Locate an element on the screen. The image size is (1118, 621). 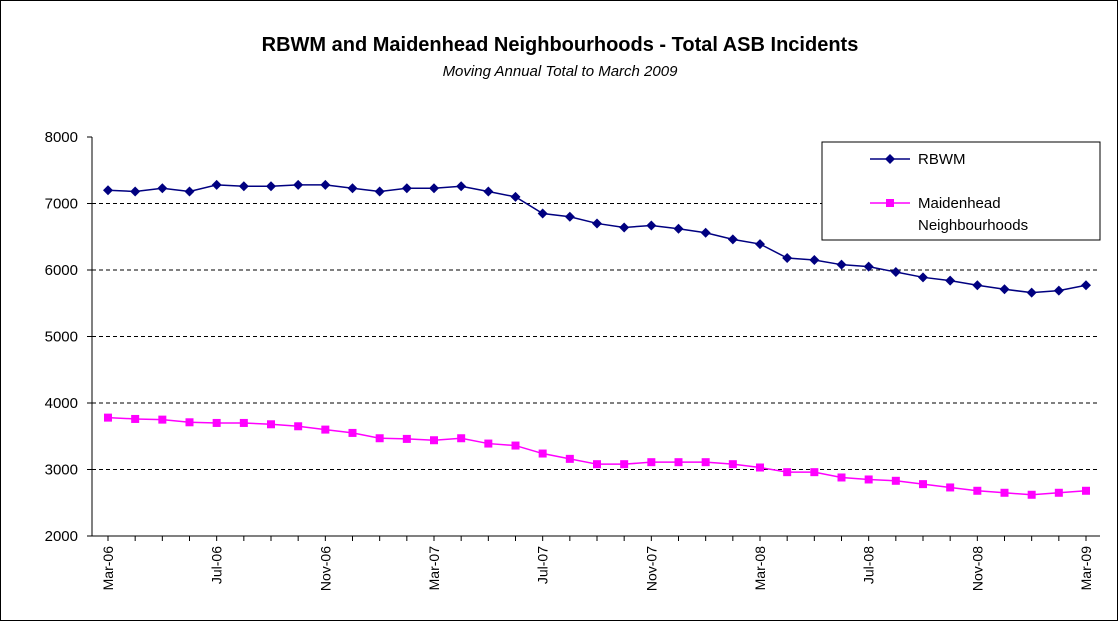
x-tick-label: Nov-06 is located at coordinates (325, 568).